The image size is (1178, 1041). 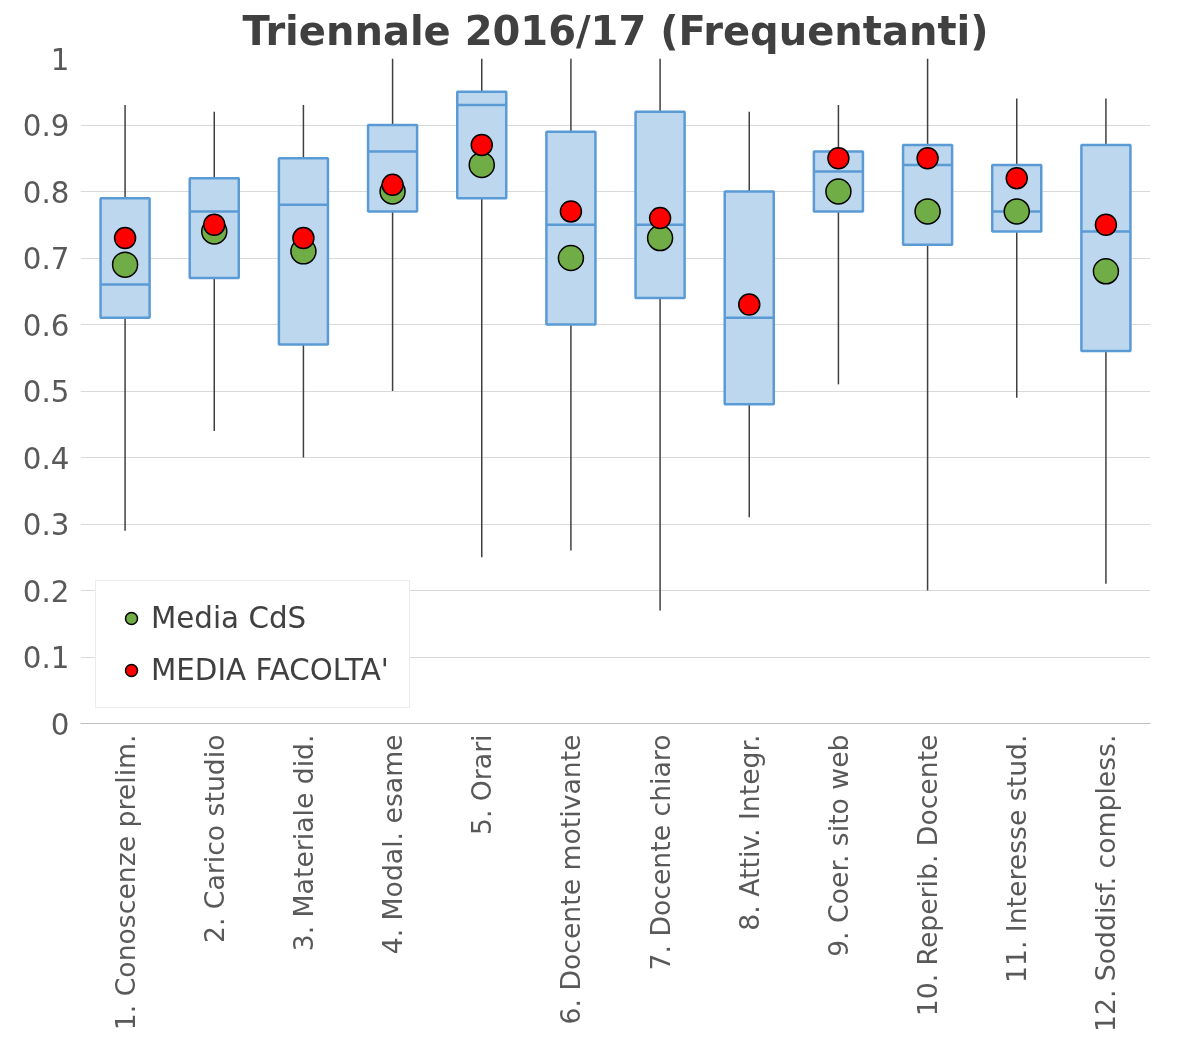 I want to click on y-tick-label: 0.6, so click(x=46, y=325).